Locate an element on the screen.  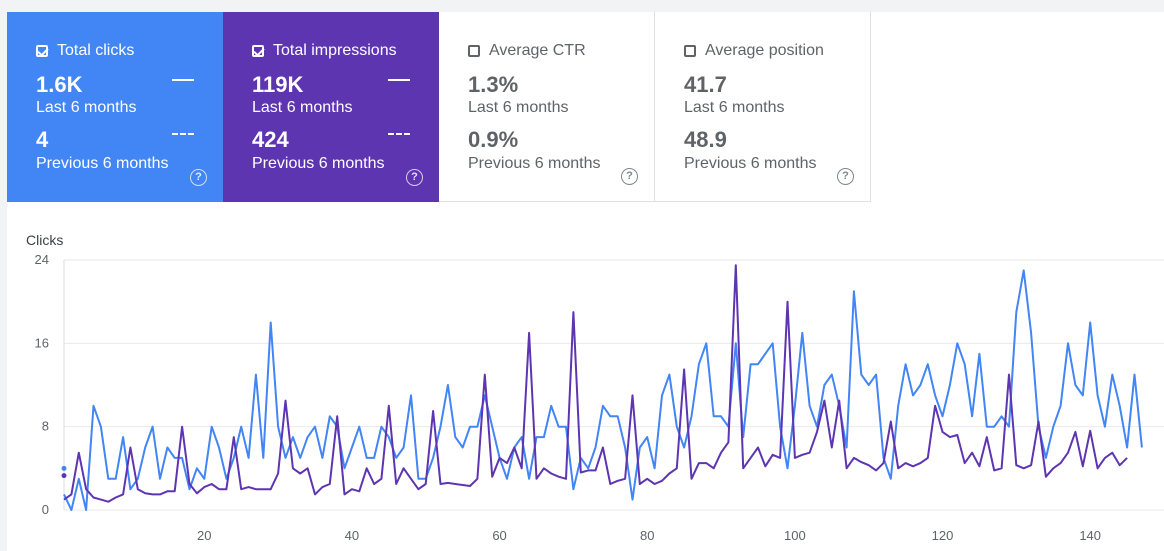
previous-value: 424 is located at coordinates (270, 139).